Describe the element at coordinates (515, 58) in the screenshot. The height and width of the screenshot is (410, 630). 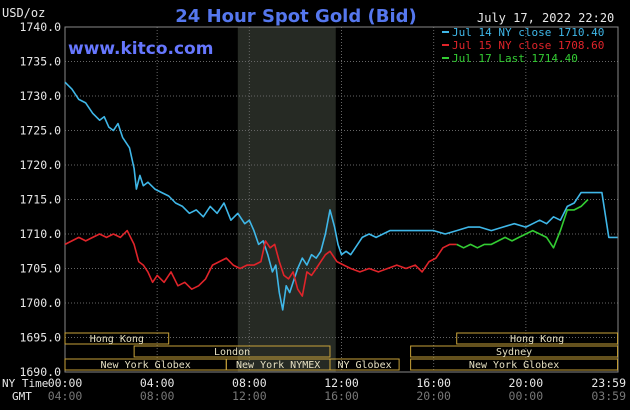
I see `legend-entry: Jul 17 Last 1714.40` at that location.